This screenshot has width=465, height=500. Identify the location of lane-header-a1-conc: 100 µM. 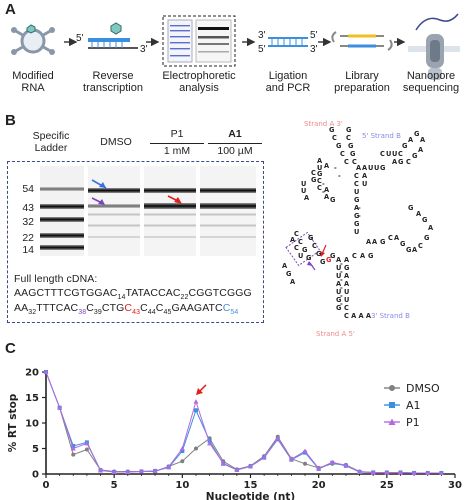
(235, 151).